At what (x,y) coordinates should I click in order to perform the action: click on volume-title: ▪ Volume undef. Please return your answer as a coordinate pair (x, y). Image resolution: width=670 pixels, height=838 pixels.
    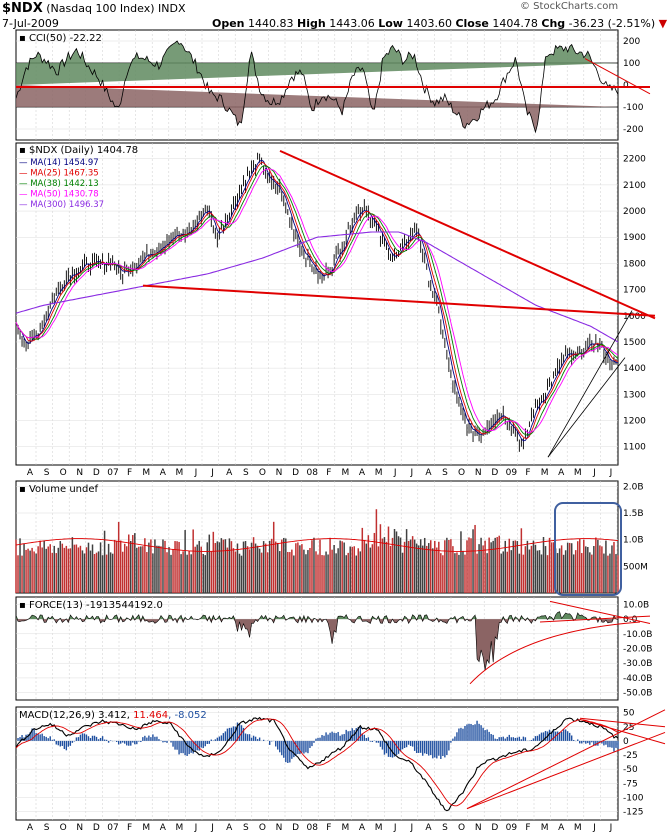
    Looking at the image, I should click on (59, 489).